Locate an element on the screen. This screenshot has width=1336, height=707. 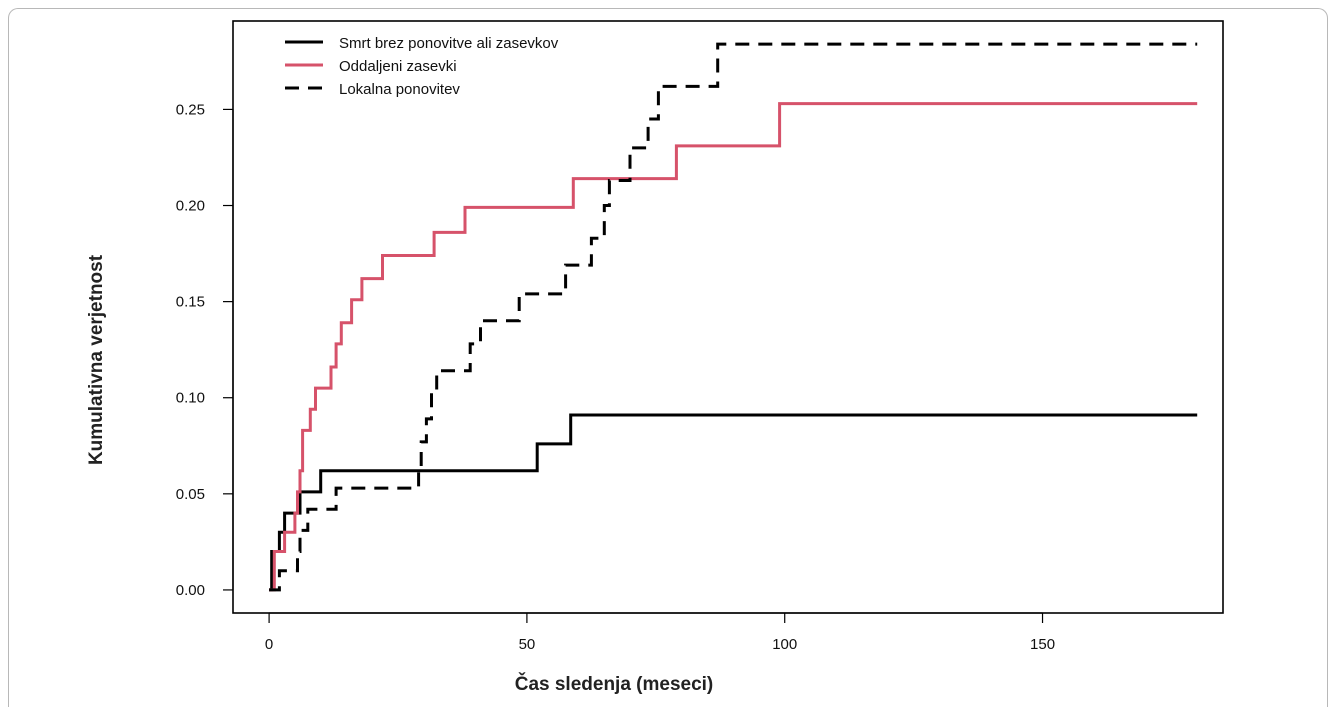
x-tick-label: 0 is located at coordinates (269, 644).